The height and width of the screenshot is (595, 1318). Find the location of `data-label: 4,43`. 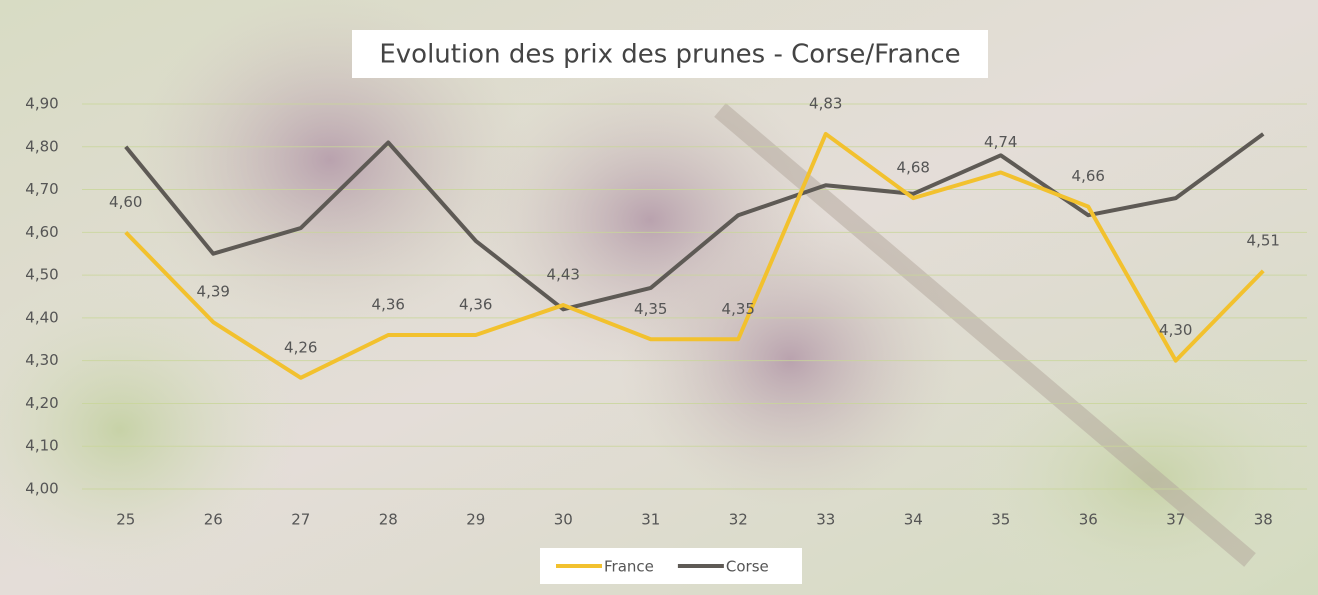

data-label: 4,43 is located at coordinates (563, 275).